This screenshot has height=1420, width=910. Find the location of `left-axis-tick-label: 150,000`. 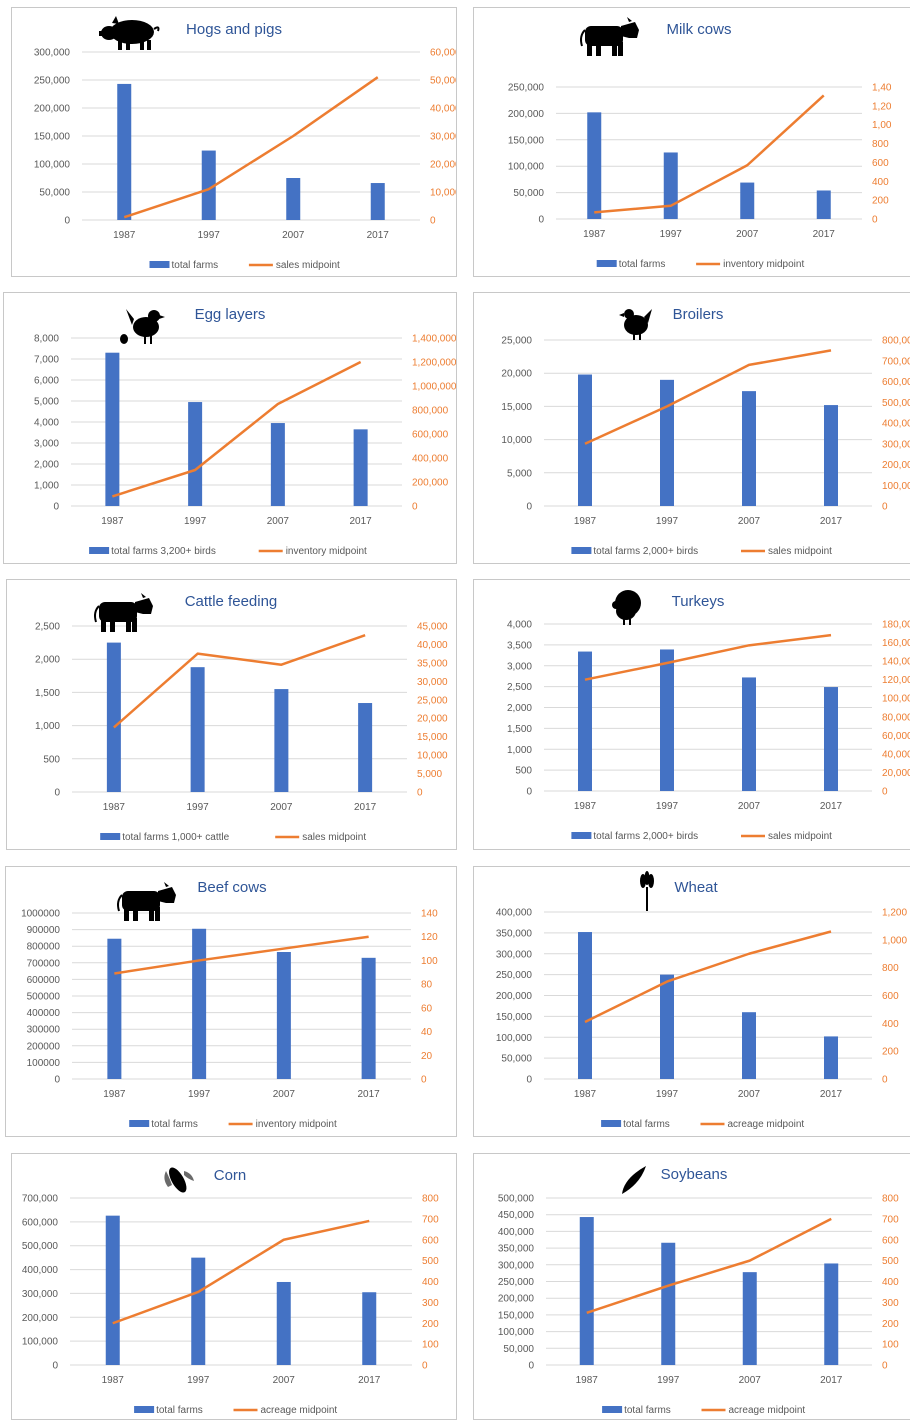

left-axis-tick-label: 150,000 is located at coordinates (52, 137).